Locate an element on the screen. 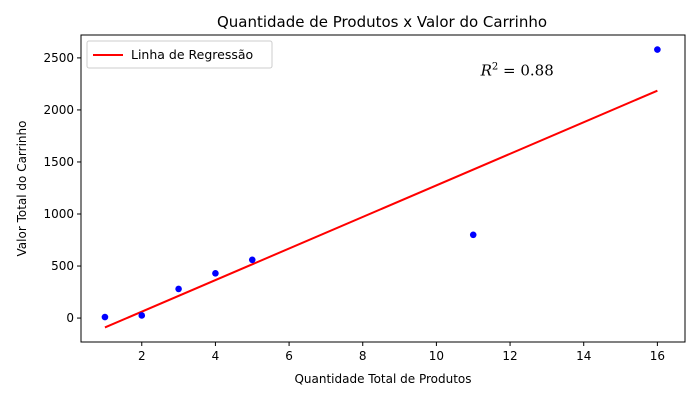  legend-label-regression: Linha de Regressão is located at coordinates (192, 54).